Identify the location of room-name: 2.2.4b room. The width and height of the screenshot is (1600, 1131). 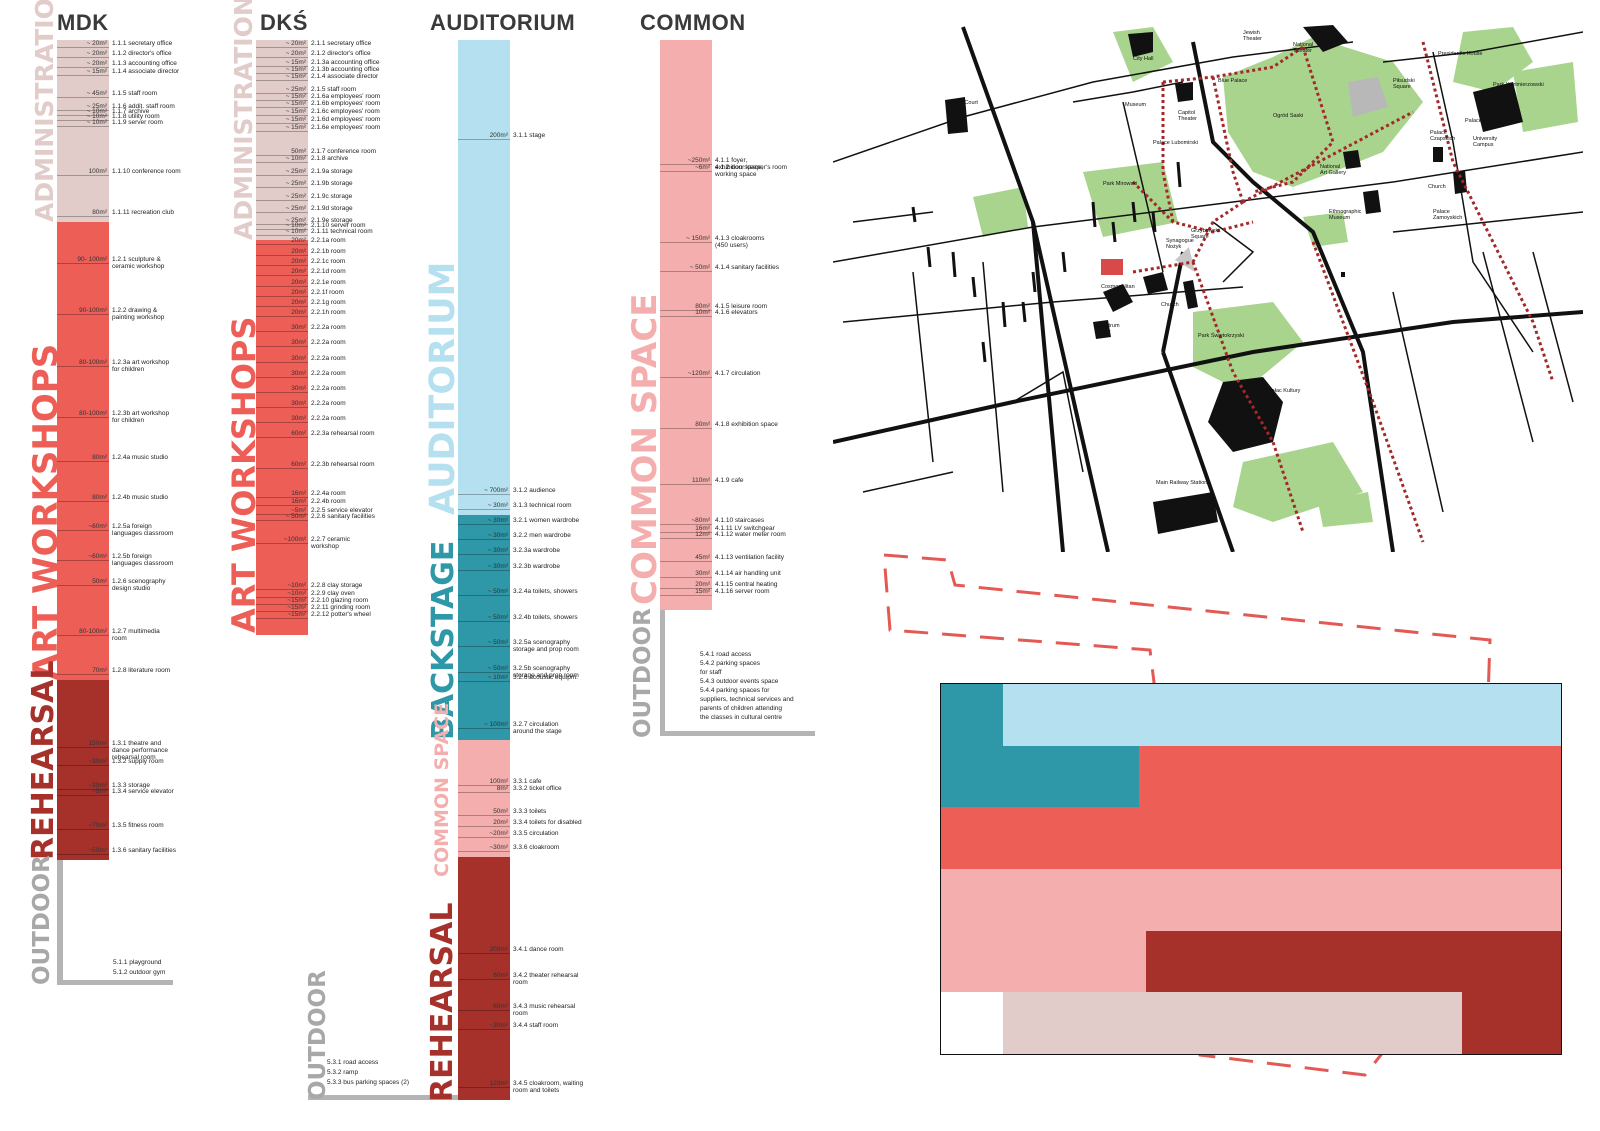
(328, 501).